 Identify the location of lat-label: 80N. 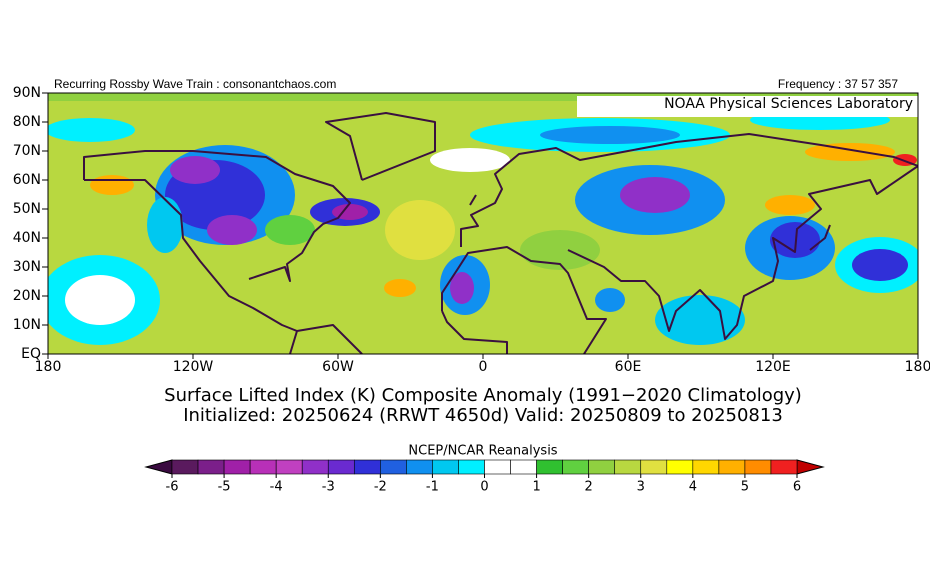
(27, 122).